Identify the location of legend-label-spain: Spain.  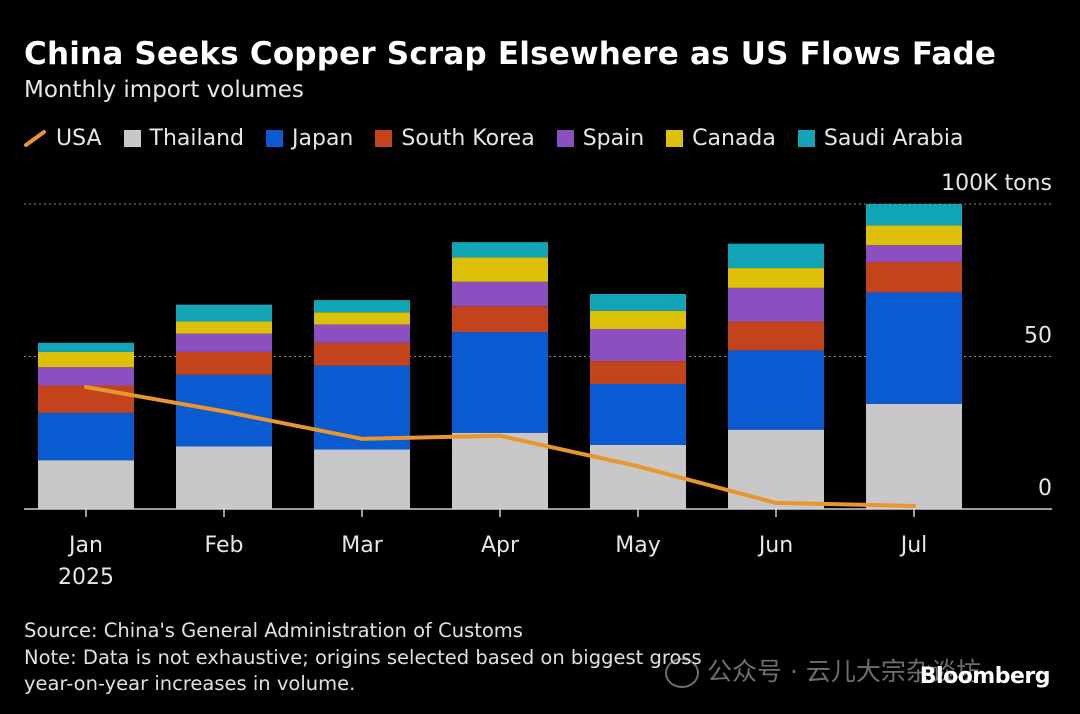
(613, 138).